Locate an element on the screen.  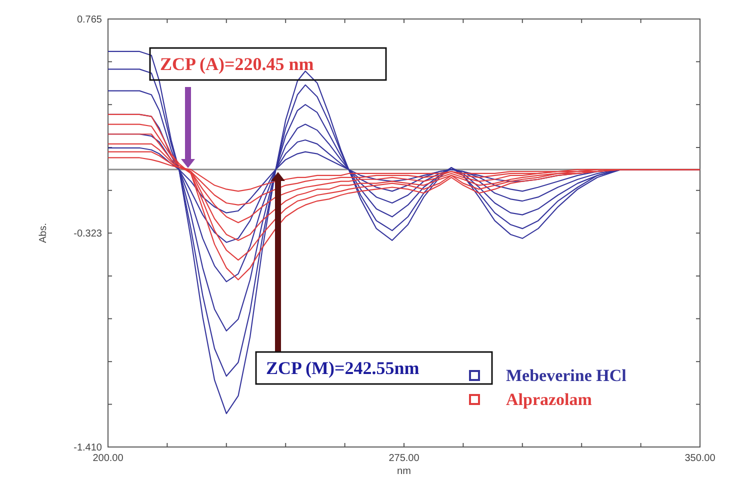
y-tick-label: -1.410 is located at coordinates (88, 448).